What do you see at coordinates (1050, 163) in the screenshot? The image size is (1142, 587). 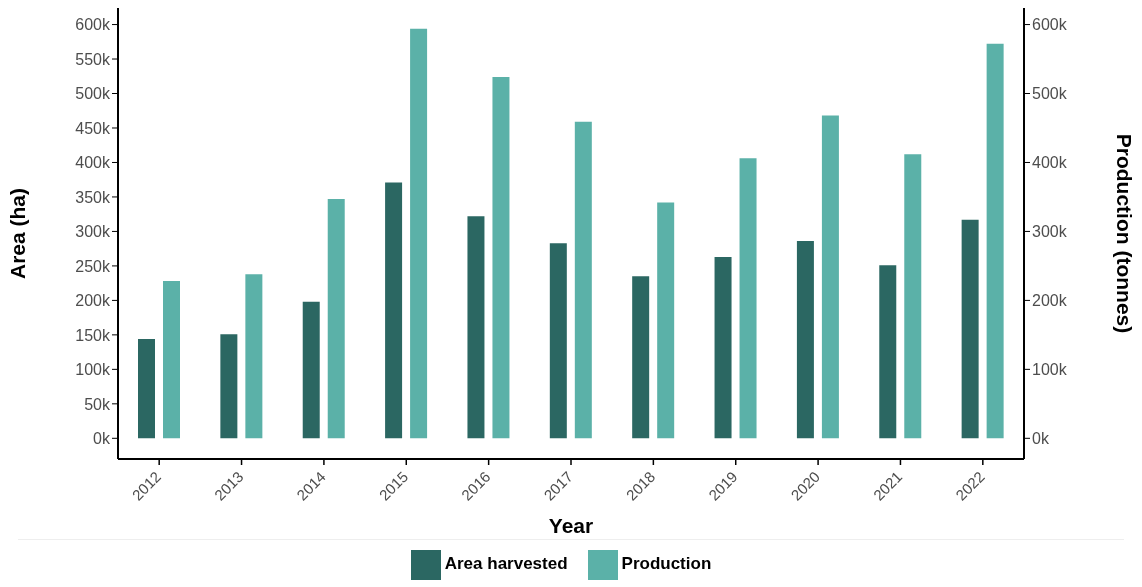 I see `y2-tick-label: 400k` at bounding box center [1050, 163].